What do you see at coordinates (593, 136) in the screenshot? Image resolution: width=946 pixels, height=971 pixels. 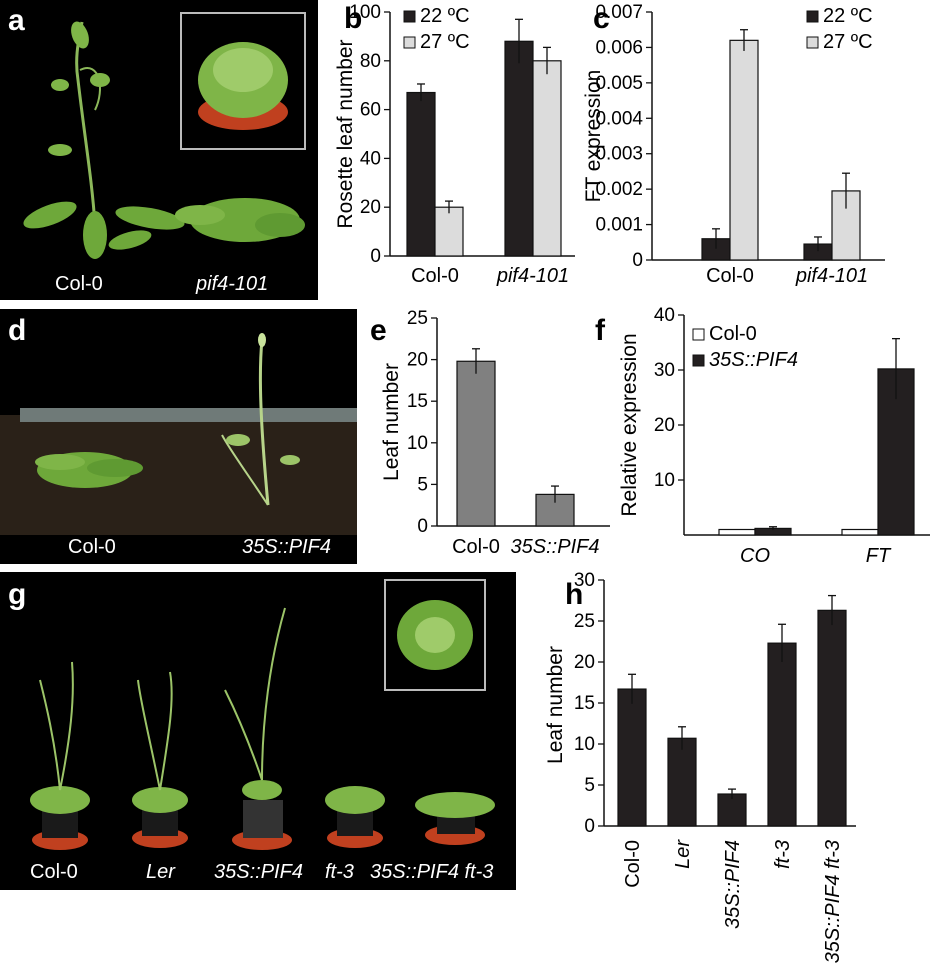 I see `y-axis-label: FT expression` at bounding box center [593, 136].